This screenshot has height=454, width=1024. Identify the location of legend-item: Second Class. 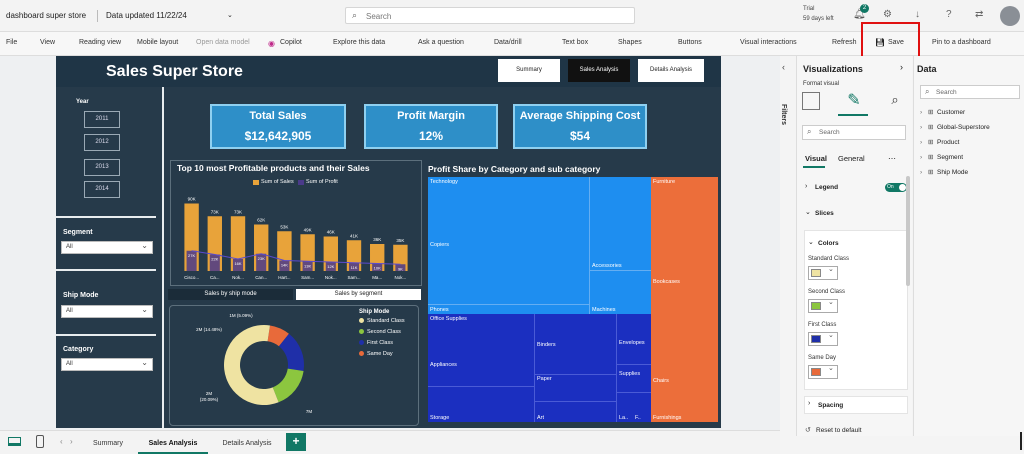
(382, 334).